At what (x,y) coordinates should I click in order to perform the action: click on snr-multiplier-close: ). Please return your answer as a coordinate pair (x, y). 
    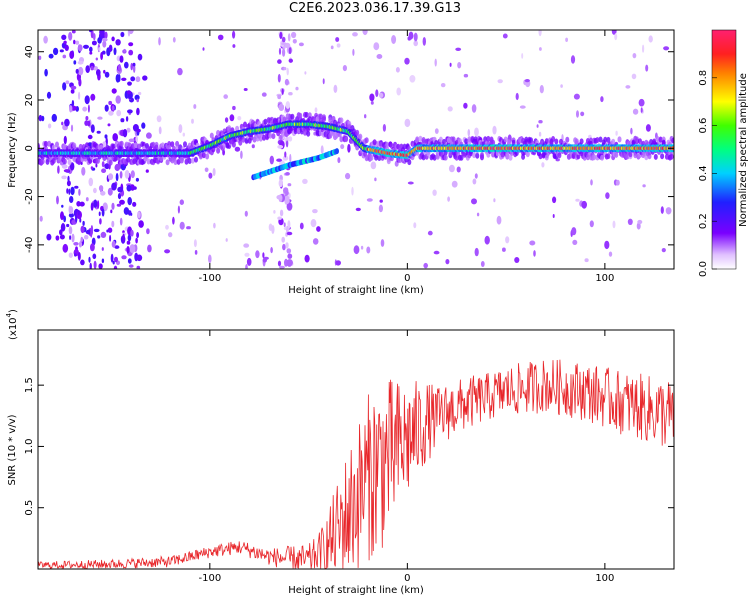
    Looking at the image, I should click on (13, 311).